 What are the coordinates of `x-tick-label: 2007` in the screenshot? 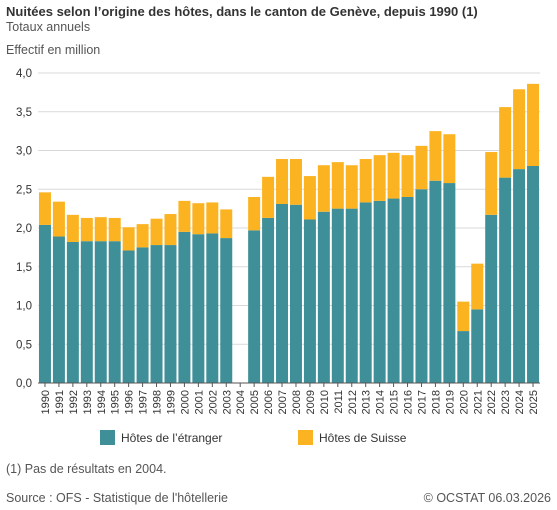 It's located at (283, 402).